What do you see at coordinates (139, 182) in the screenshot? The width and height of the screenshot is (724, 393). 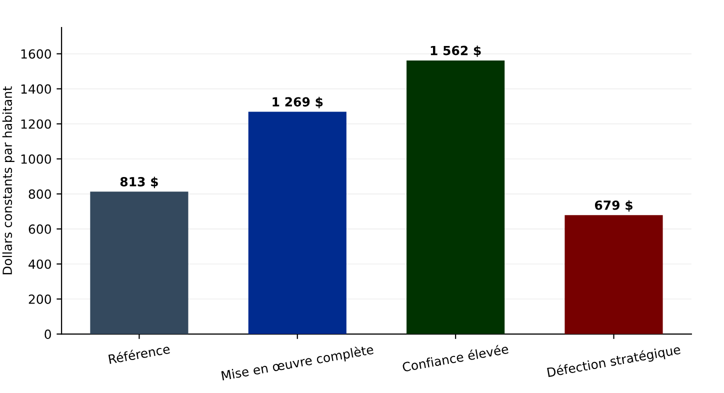 I see `data-label: 813 $` at bounding box center [139, 182].